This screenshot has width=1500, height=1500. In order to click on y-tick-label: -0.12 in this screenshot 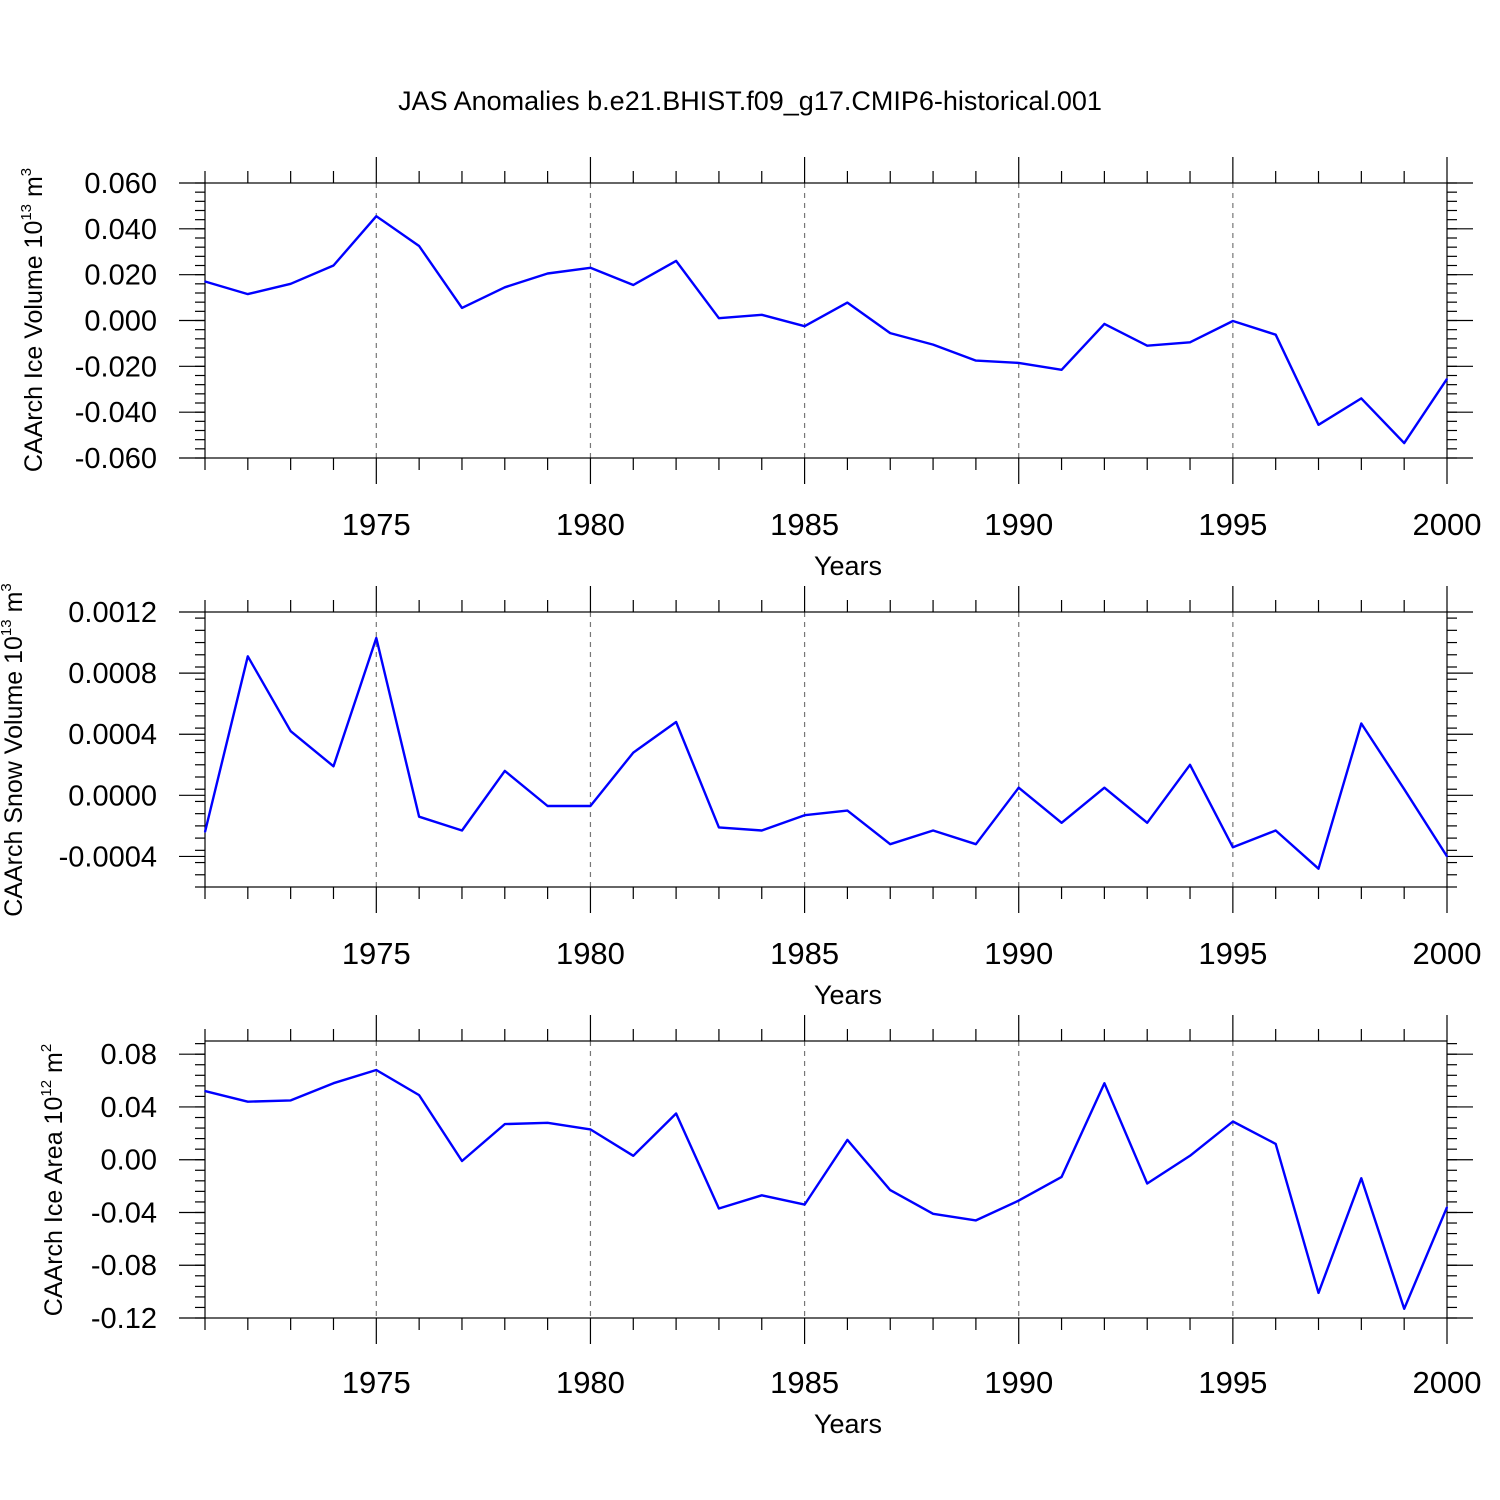, I will do `click(124, 1319)`.